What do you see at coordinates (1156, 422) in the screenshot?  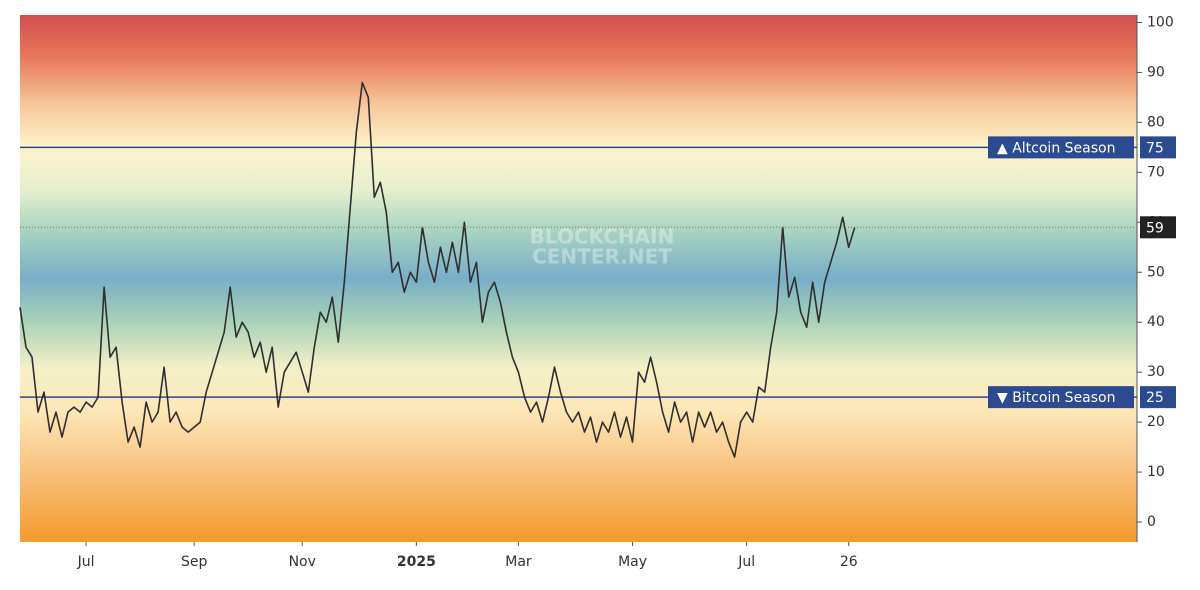 I see `y-tick-label: 20` at bounding box center [1156, 422].